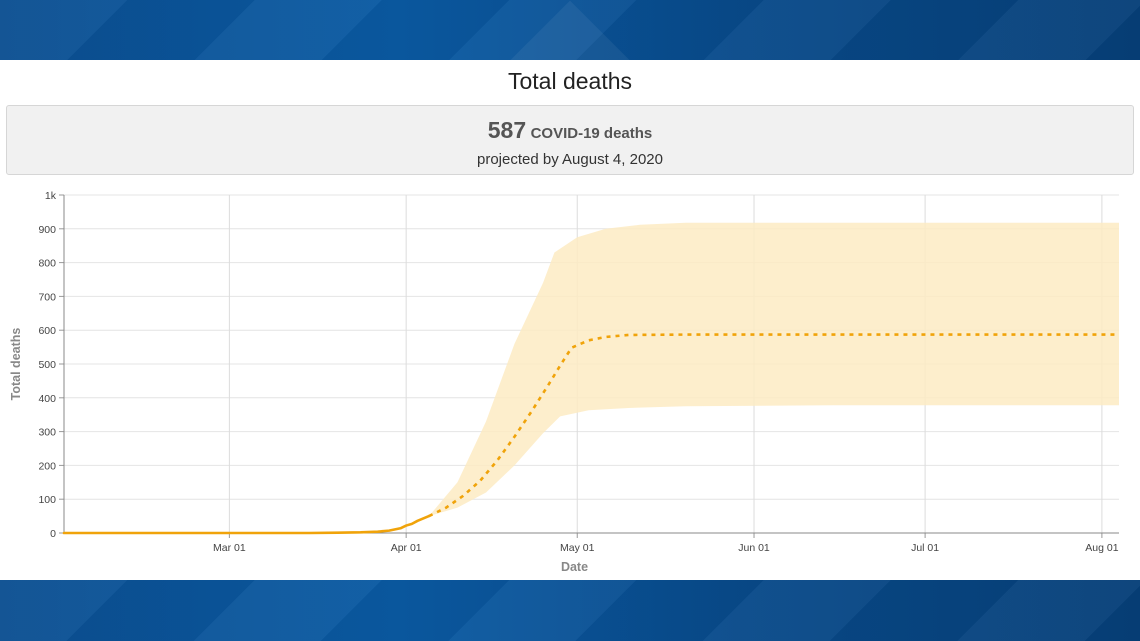  What do you see at coordinates (925, 548) in the screenshot?
I see `x-tick-label: Jul 01` at bounding box center [925, 548].